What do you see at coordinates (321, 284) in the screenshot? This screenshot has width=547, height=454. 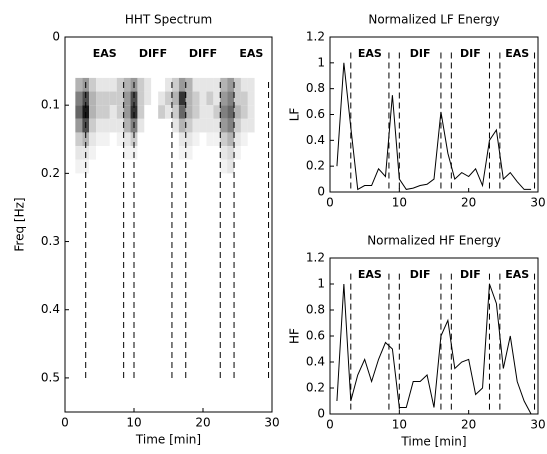 I see `y-tick-label: 1` at bounding box center [321, 284].